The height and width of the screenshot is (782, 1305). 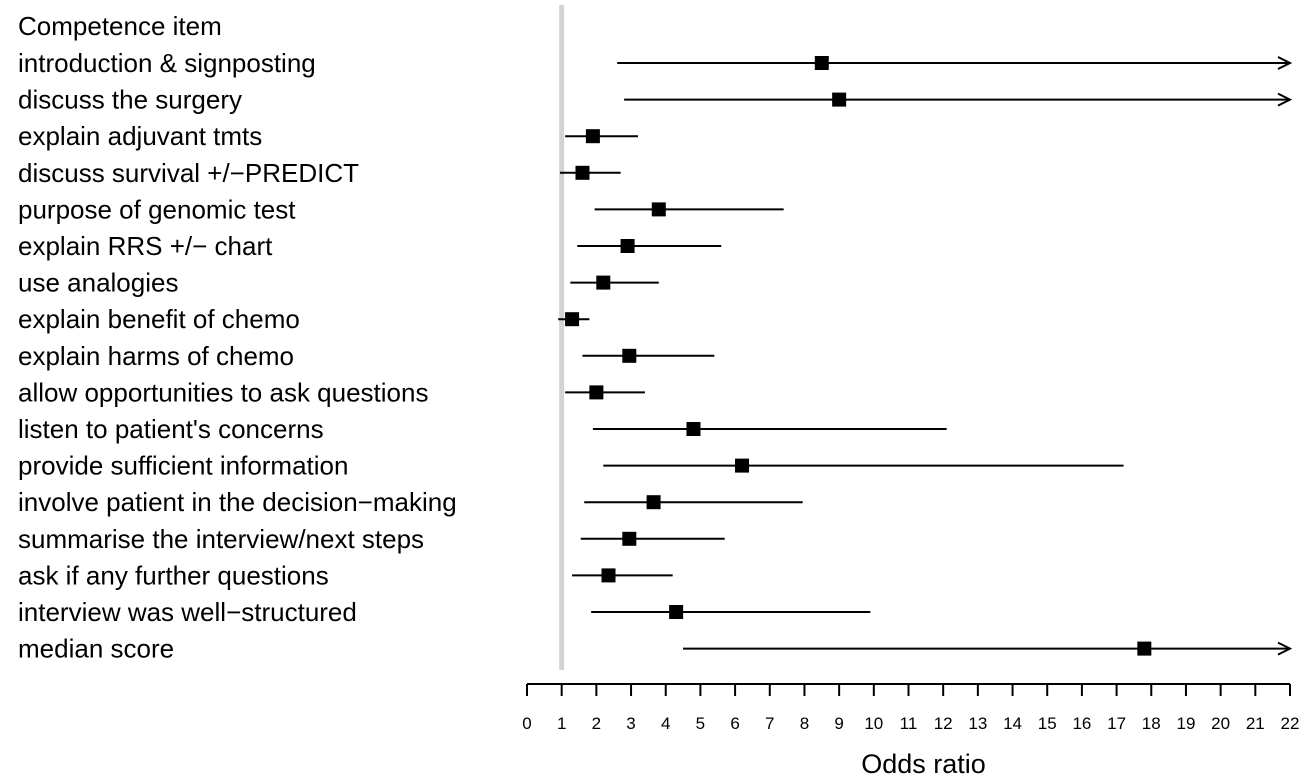 What do you see at coordinates (156, 356) in the screenshot?
I see `row-label: explain harms of chemo` at bounding box center [156, 356].